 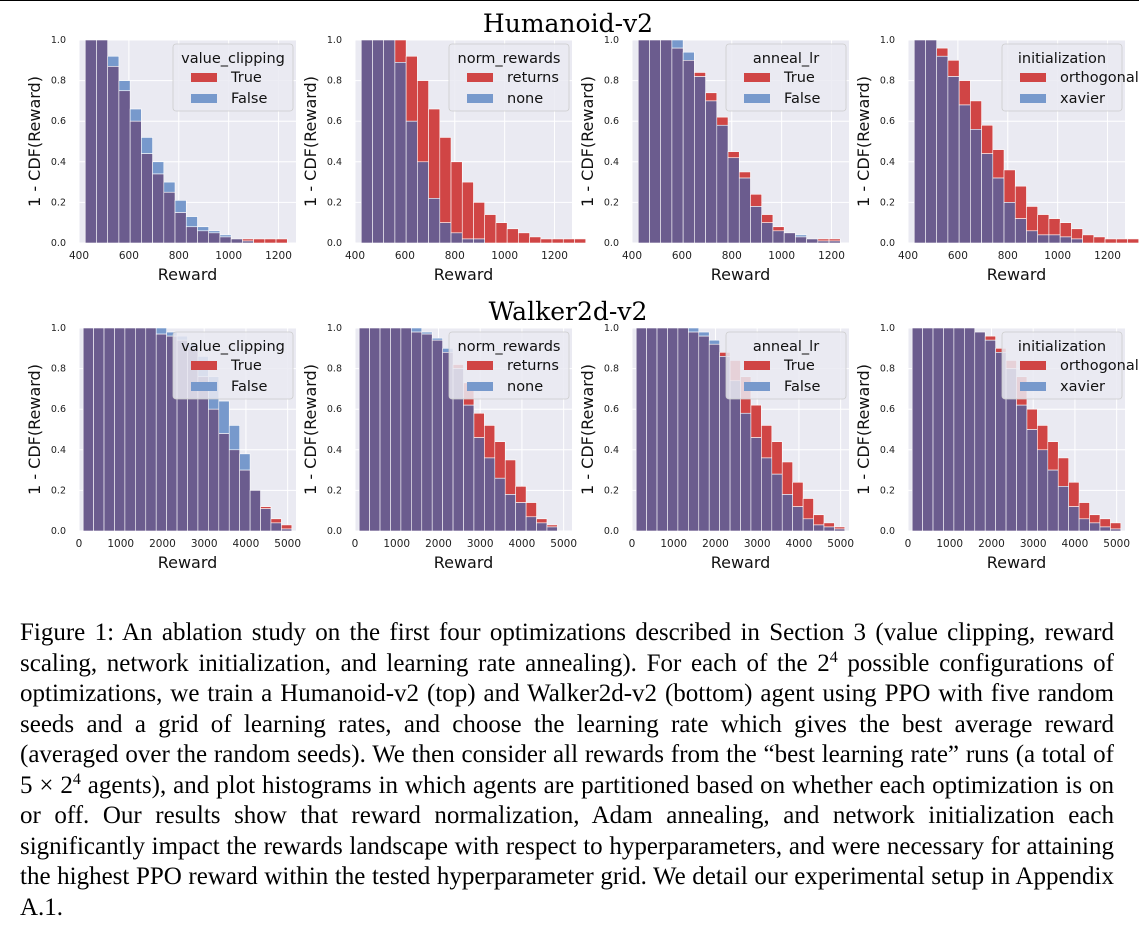 What do you see at coordinates (438, 544) in the screenshot?
I see `x-tick-label: 2000` at bounding box center [438, 544].